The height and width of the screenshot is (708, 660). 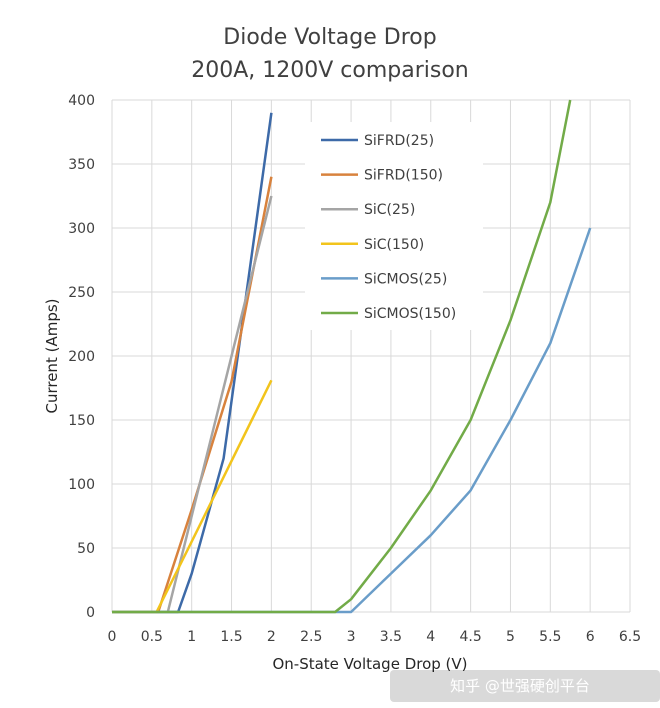 What do you see at coordinates (191, 637) in the screenshot?
I see `x-tick-label: 1` at bounding box center [191, 637].